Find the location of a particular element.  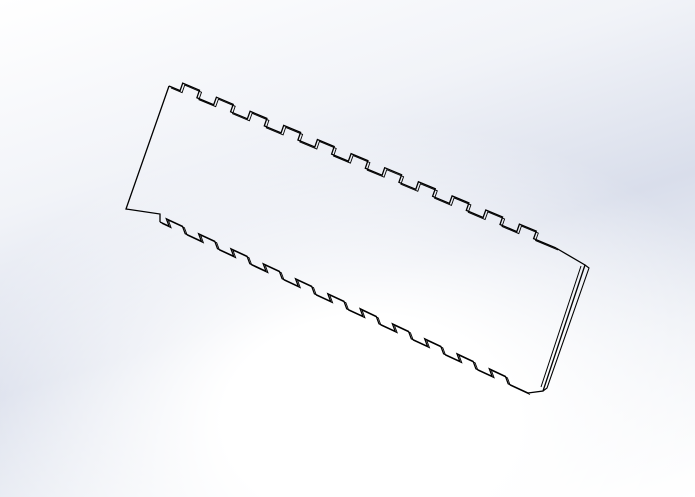

right-end-edge is located at coordinates (556, 320).